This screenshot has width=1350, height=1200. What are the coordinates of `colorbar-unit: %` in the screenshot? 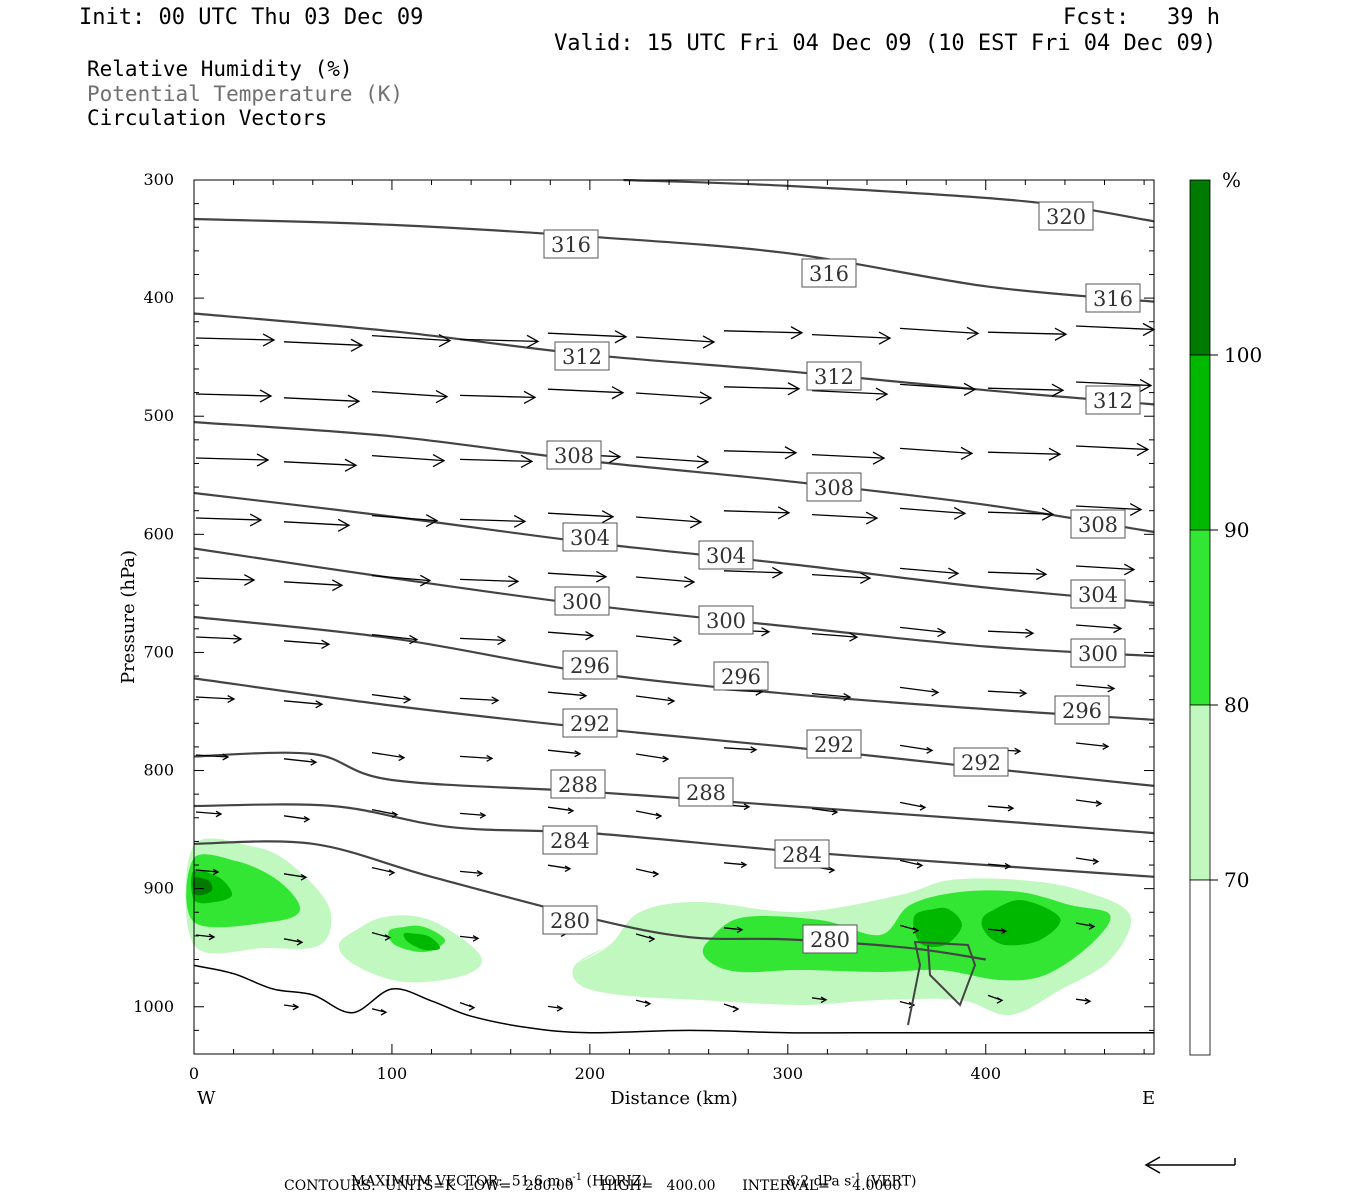 It's located at (1231, 180).